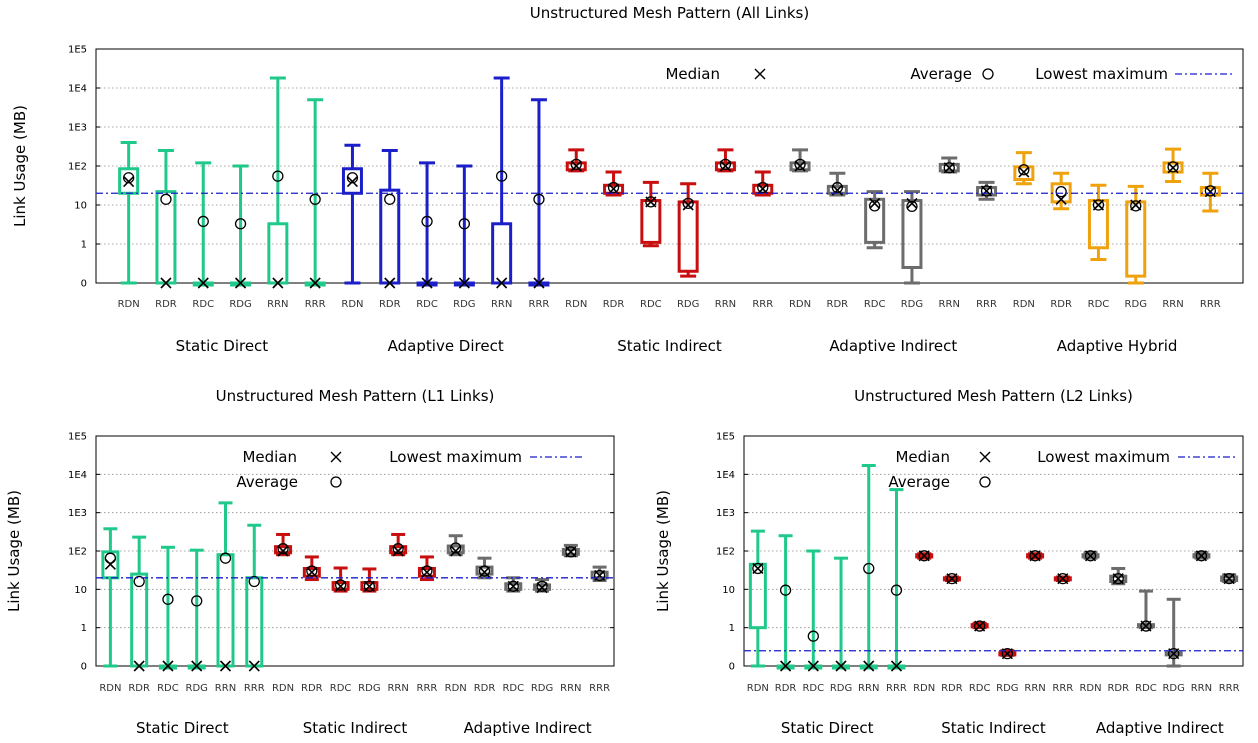 This screenshot has height=743, width=1258. What do you see at coordinates (1118, 576) in the screenshot?
I see `box-adaptive-indirect-rdr` at bounding box center [1118, 576].